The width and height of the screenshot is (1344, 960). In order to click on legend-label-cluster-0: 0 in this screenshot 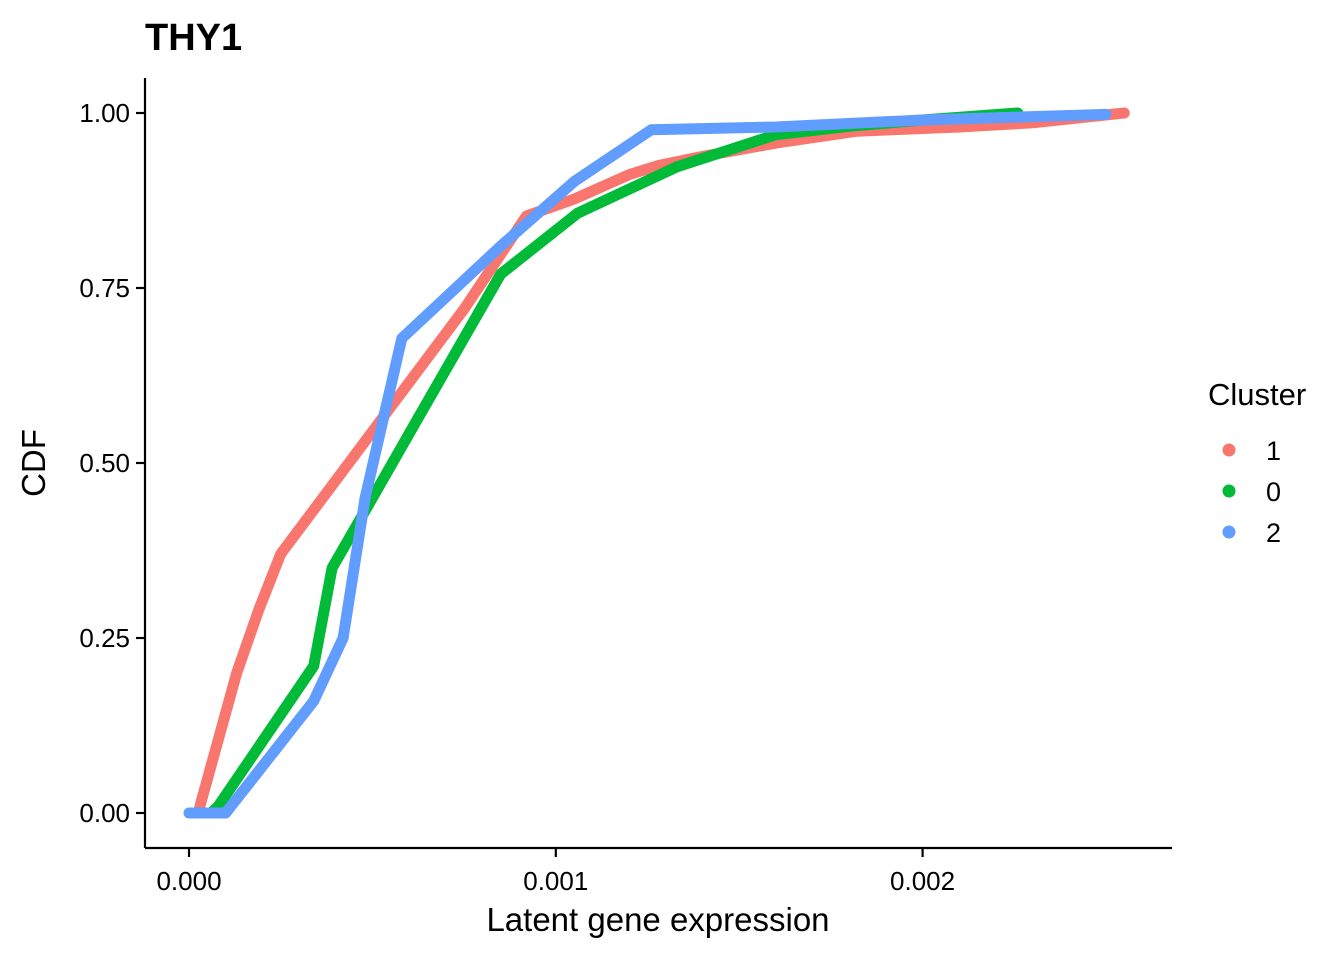, I will do `click(1273, 492)`.